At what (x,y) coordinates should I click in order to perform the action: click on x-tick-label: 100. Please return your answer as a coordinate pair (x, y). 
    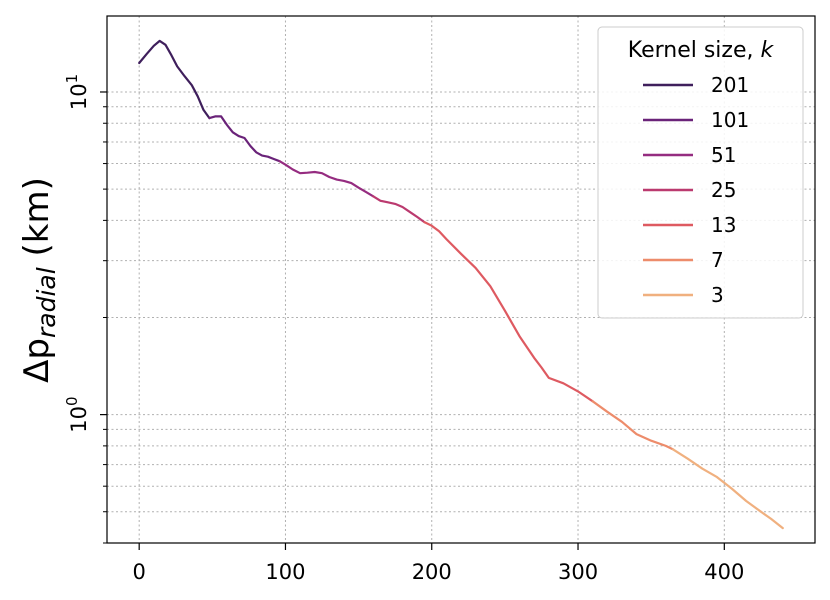
    Looking at the image, I should click on (285, 572).